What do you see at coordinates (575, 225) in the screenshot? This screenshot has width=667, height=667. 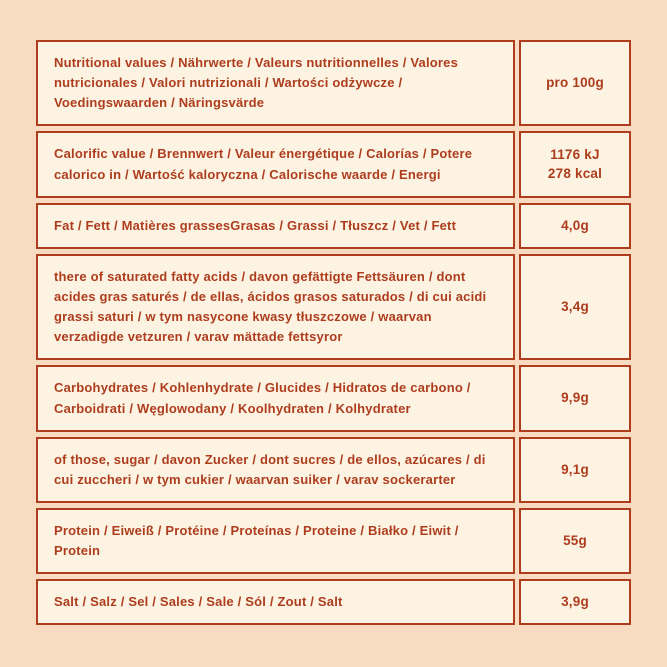 I see `row-value: 4,0g` at bounding box center [575, 225].